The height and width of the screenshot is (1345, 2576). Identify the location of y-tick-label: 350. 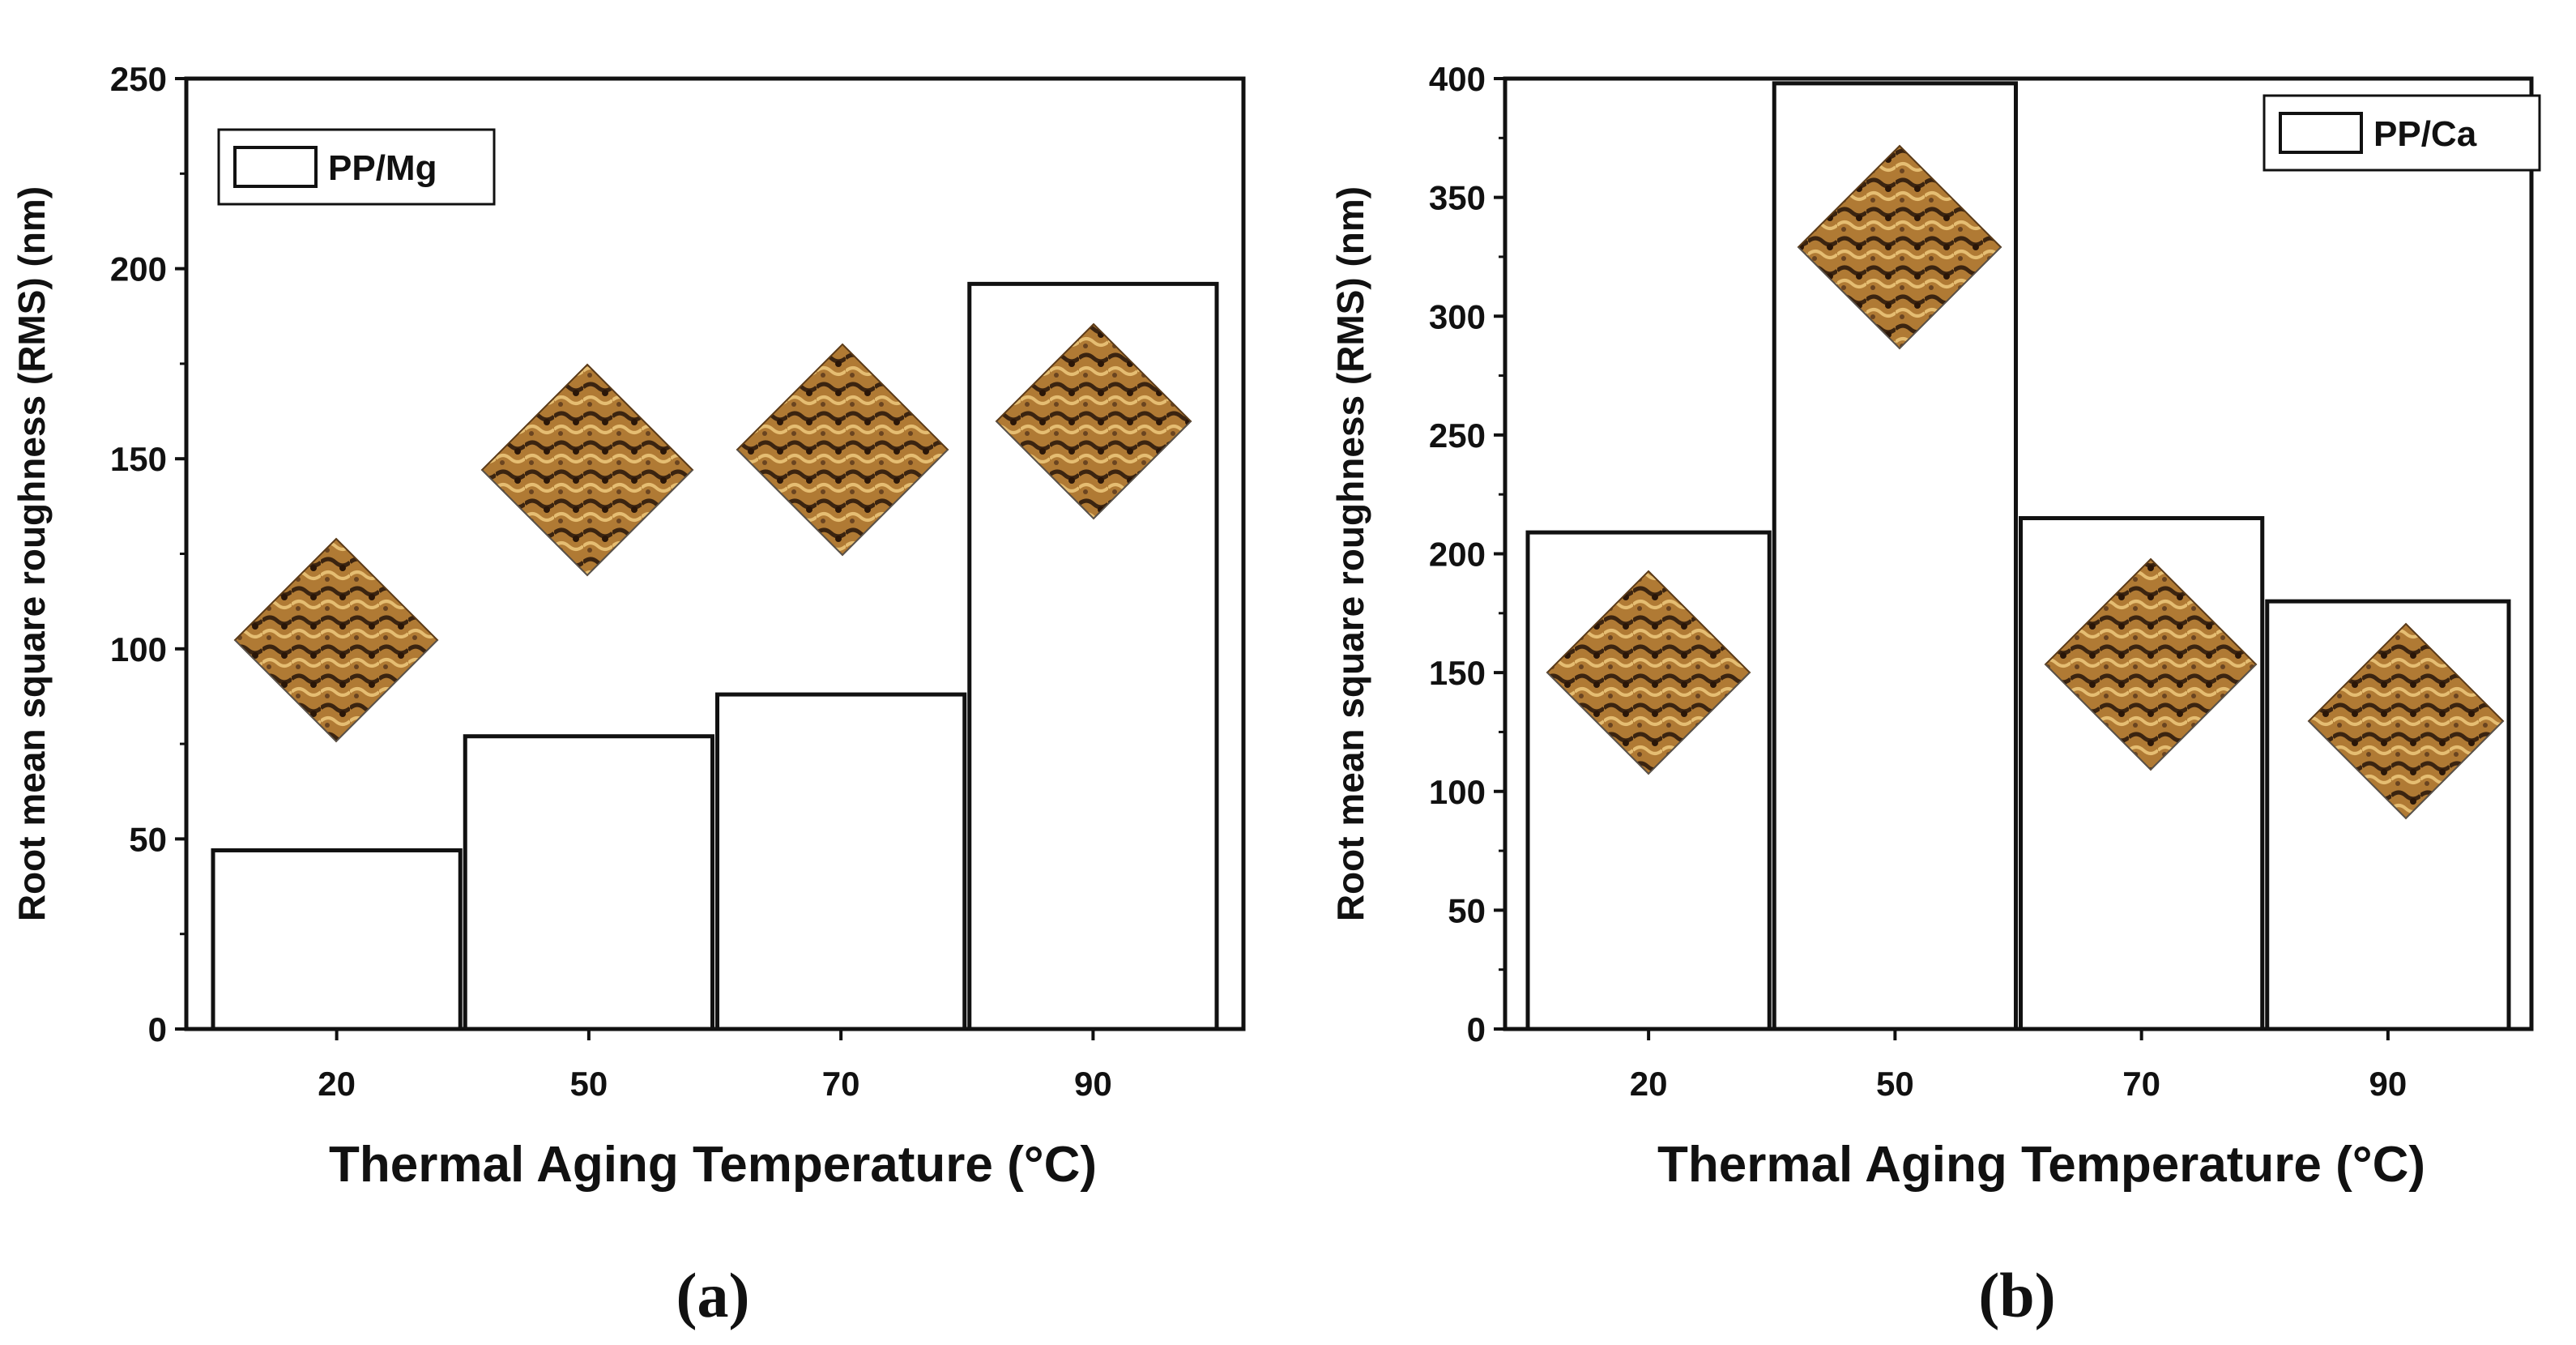
(1458, 198).